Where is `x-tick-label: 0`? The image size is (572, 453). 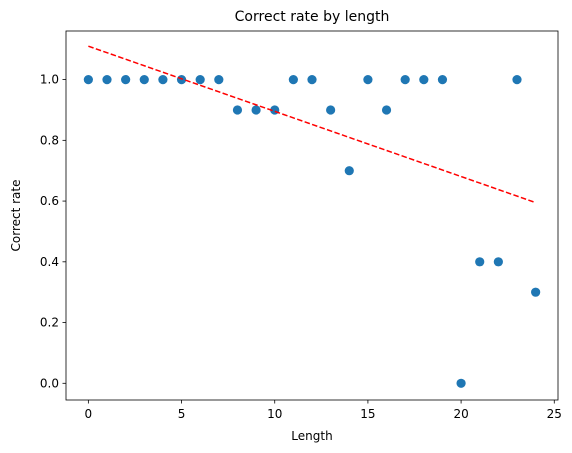 x-tick-label: 0 is located at coordinates (89, 414).